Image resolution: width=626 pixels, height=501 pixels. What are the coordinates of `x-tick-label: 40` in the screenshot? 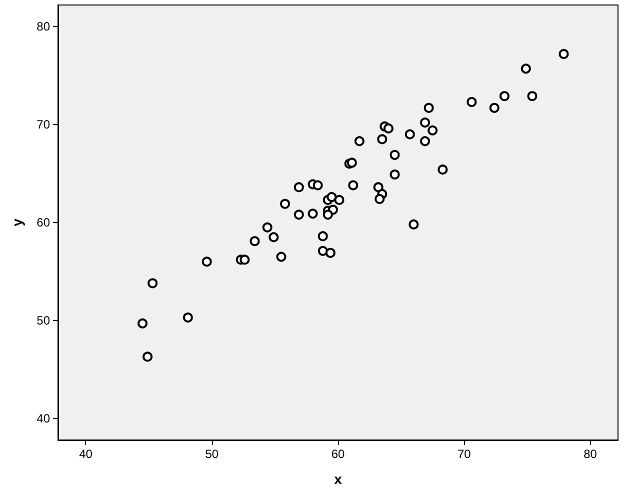 It's located at (86, 454).